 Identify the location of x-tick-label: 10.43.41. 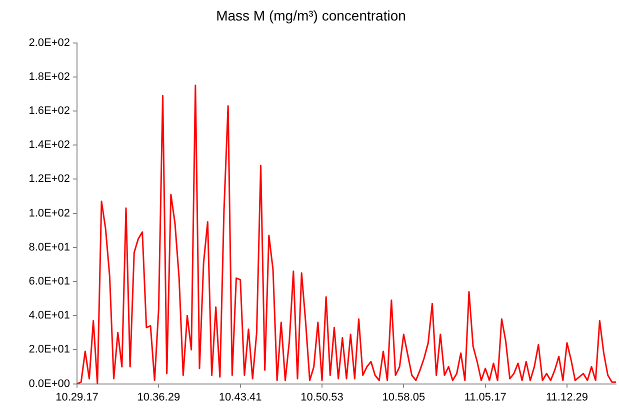
(240, 397).